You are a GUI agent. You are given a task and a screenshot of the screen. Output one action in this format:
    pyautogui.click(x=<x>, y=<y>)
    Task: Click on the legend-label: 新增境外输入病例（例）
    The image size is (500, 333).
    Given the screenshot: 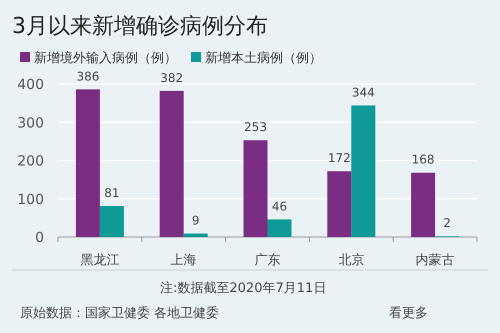 What is the action you would take?
    pyautogui.click(x=105, y=58)
    